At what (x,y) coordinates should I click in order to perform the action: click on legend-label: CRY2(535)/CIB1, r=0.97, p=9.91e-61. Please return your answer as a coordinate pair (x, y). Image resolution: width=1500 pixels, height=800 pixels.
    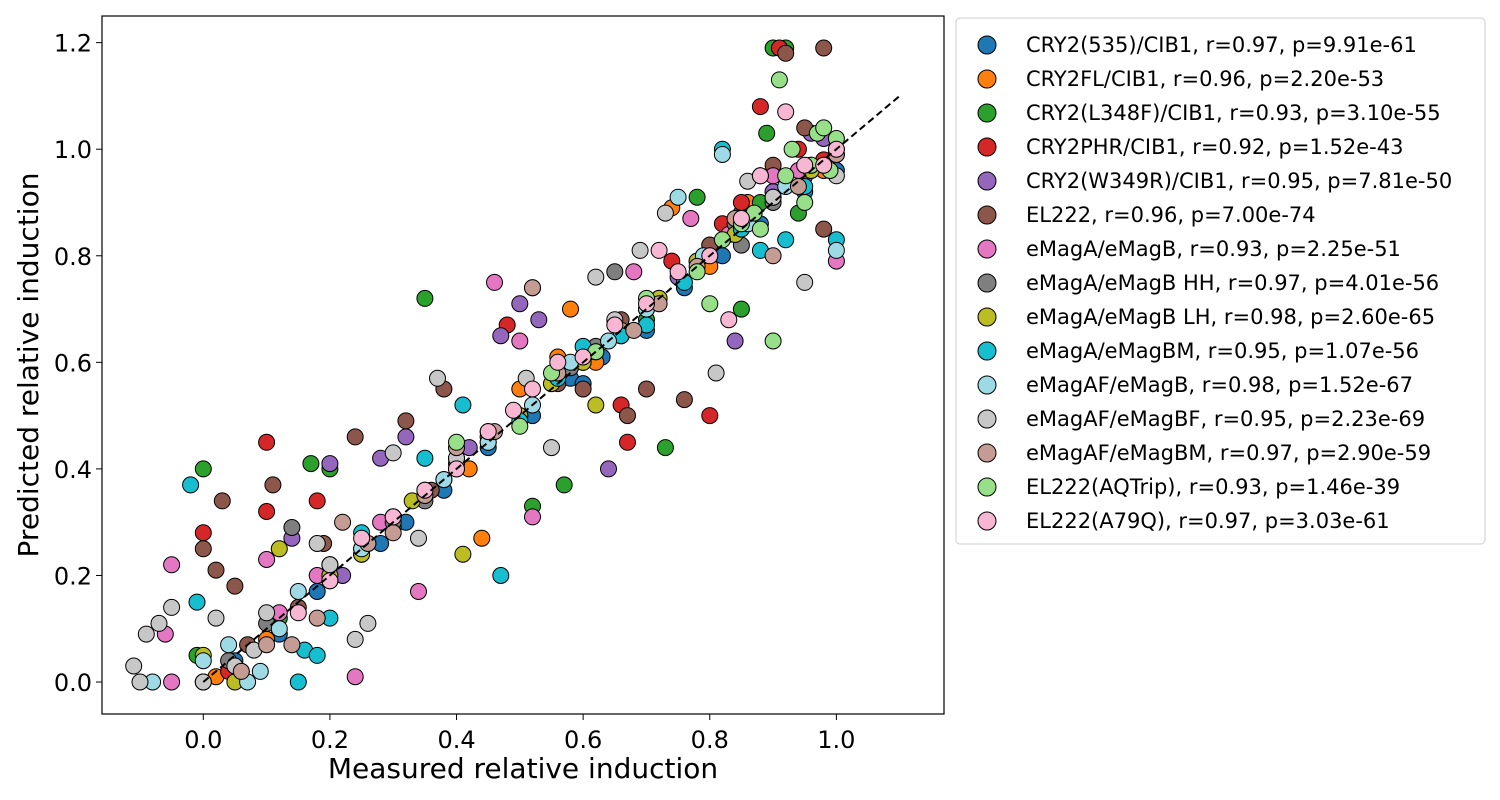
    Looking at the image, I should click on (1221, 45).